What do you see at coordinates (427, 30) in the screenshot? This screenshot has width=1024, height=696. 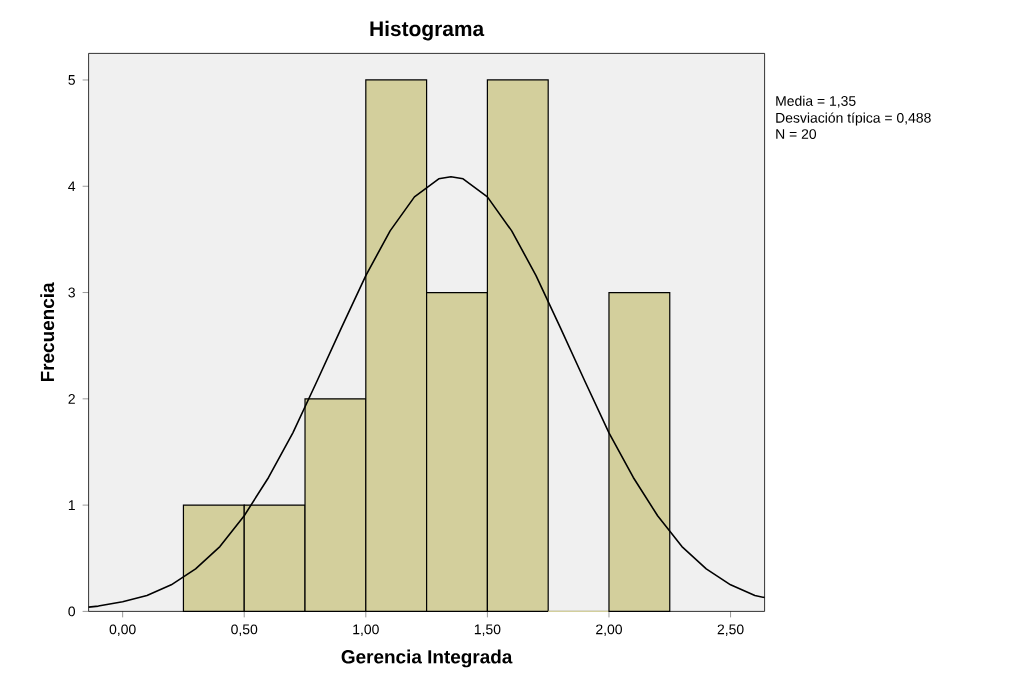 I see `chart-title: Histograma` at bounding box center [427, 30].